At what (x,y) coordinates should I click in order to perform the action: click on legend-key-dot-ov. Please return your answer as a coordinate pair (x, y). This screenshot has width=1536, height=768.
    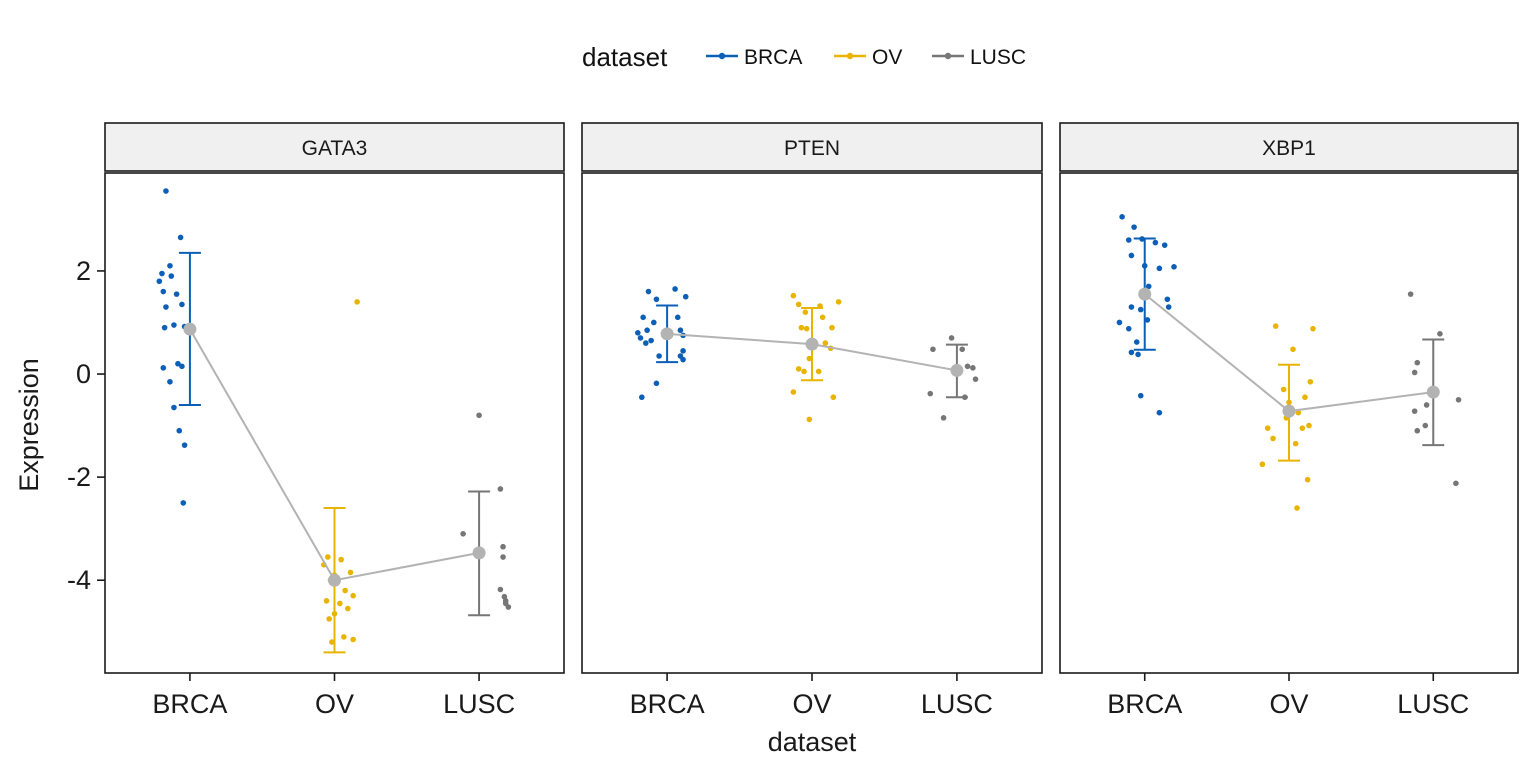
    Looking at the image, I should click on (850, 56).